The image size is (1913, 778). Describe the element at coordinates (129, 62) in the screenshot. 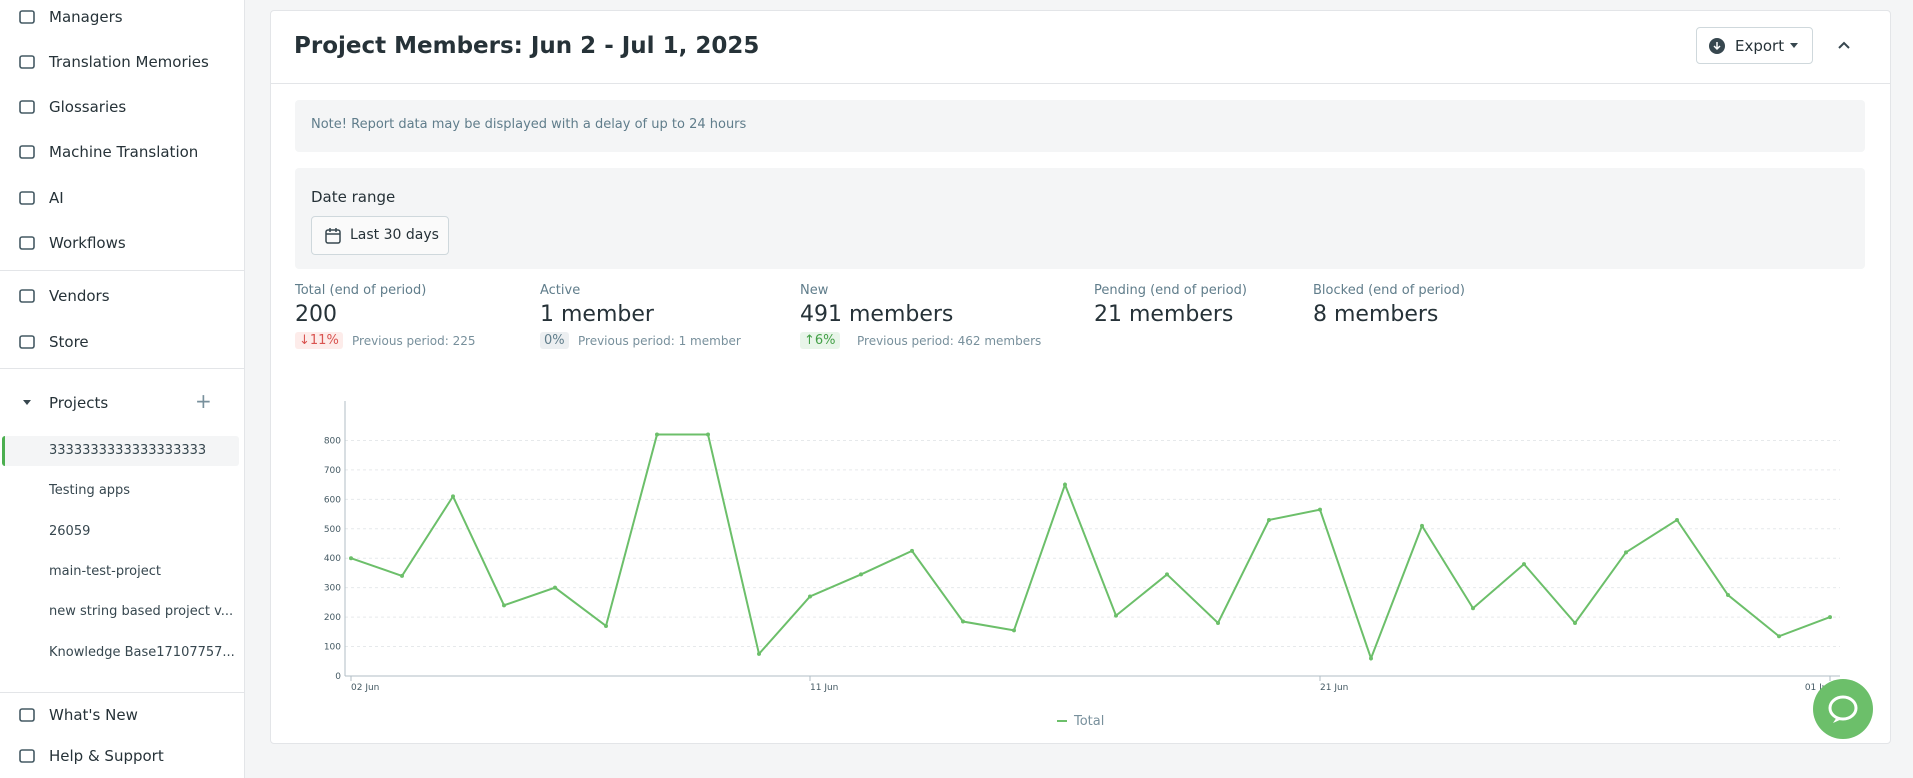

I see `nav-item: Translation Memories` at that location.